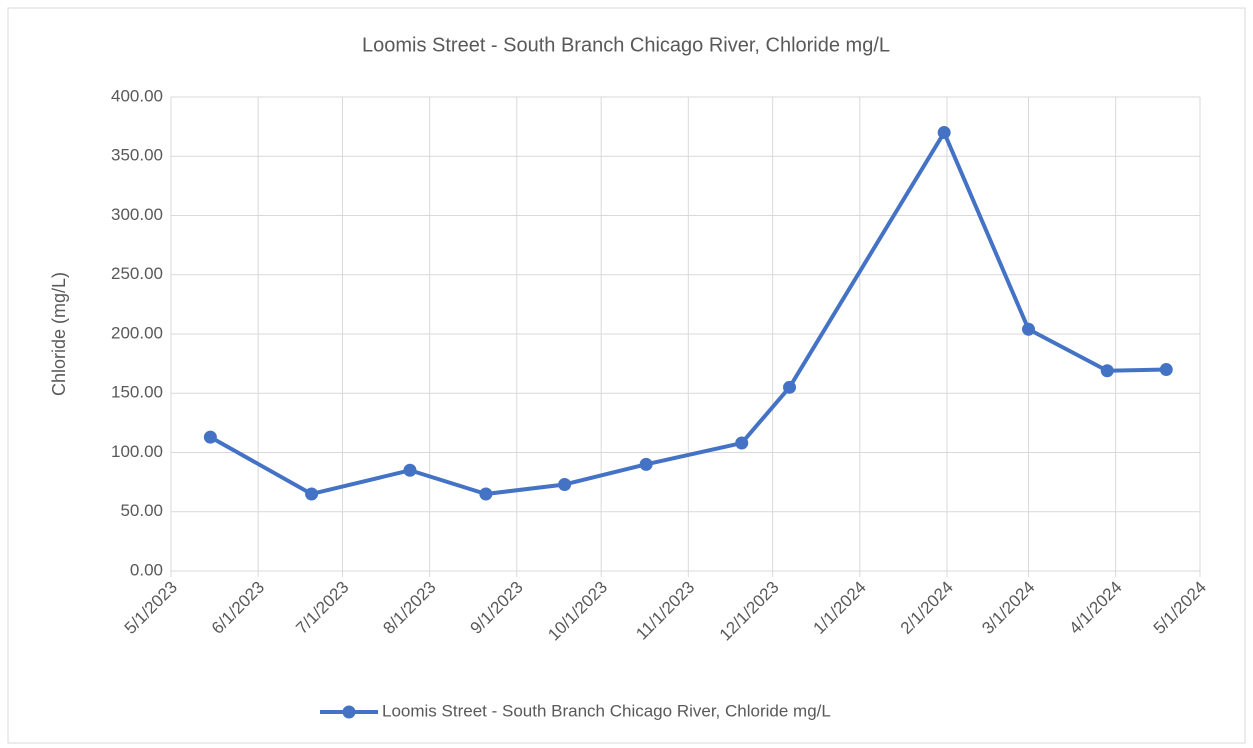 This screenshot has width=1253, height=748. What do you see at coordinates (59, 334) in the screenshot?
I see `y-axis-label: Chloride (mg/L)` at bounding box center [59, 334].